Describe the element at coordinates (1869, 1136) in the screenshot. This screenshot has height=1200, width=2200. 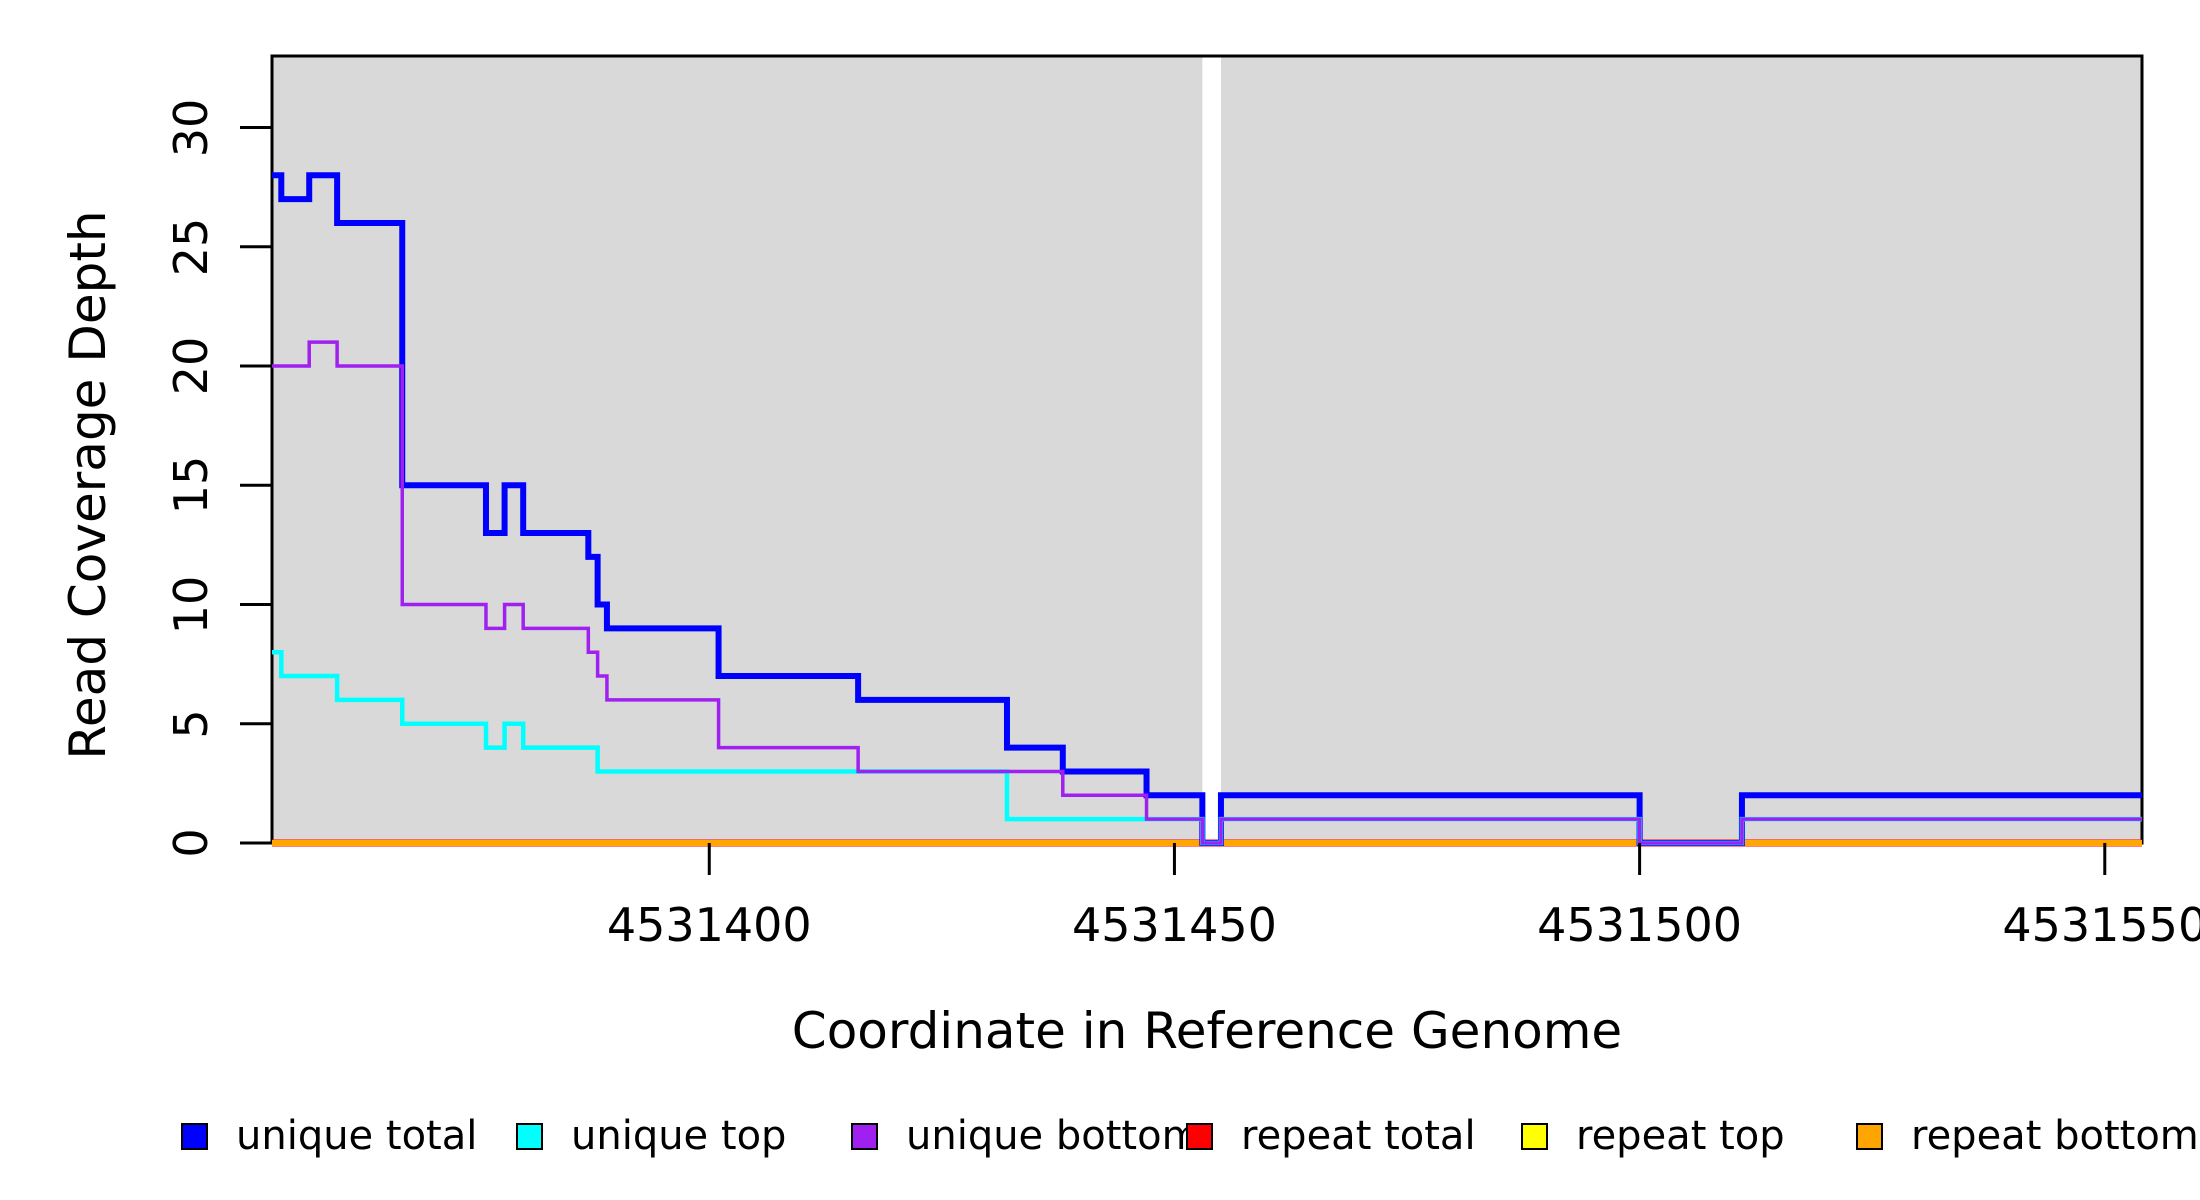
I see `legend-swatch-repeat-bottom` at that location.